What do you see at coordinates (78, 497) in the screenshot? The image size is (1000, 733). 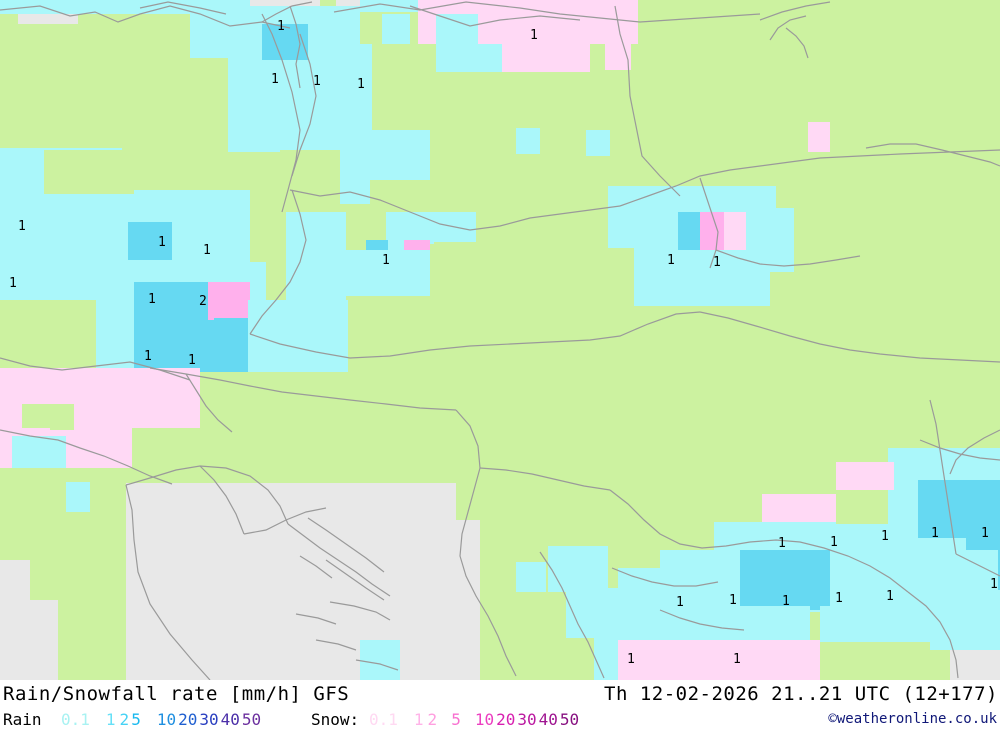 I see `rain-cell-sw-b` at bounding box center [78, 497].